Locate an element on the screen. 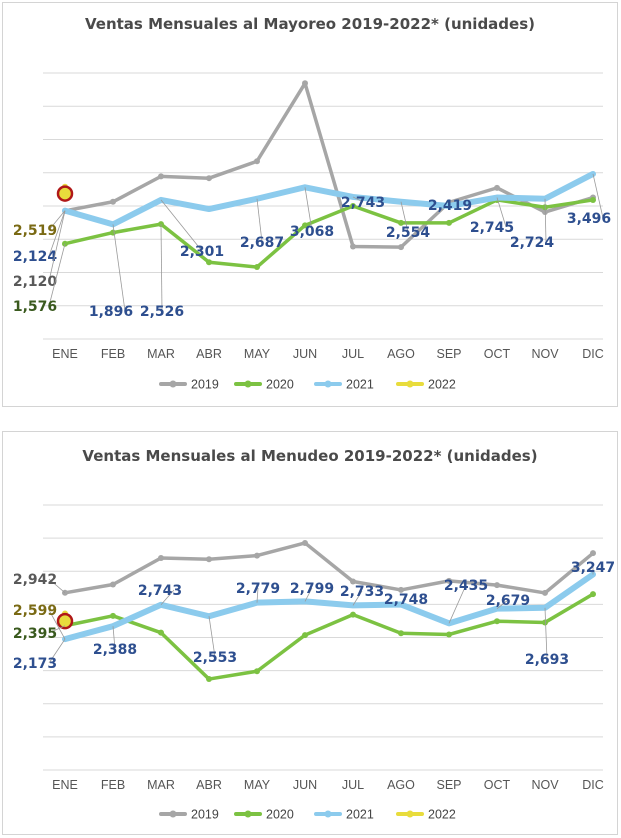 The image size is (621, 838). legend-label: 2020 is located at coordinates (280, 815).